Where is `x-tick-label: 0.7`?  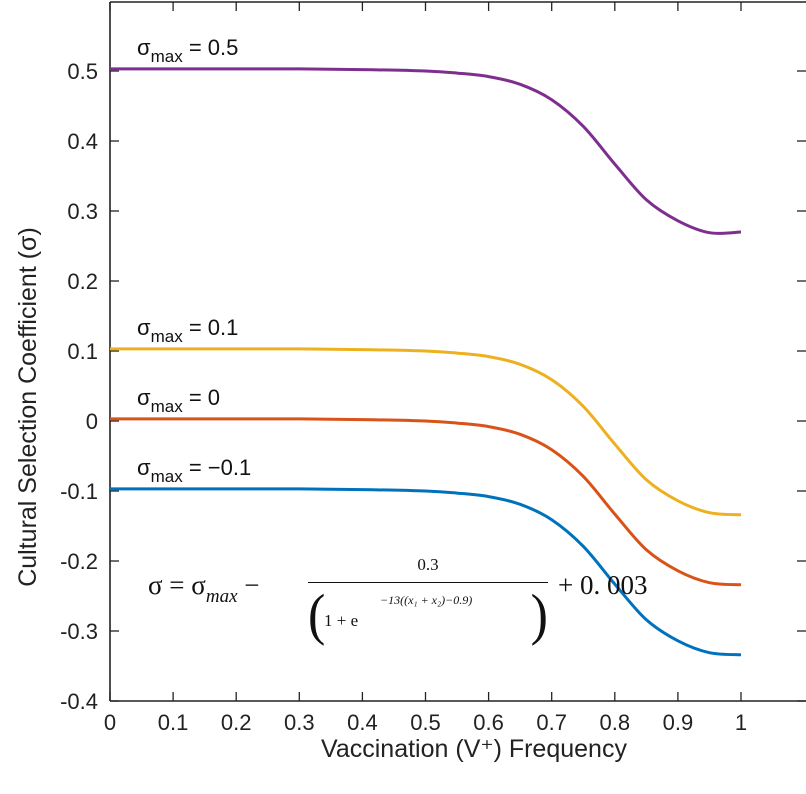
x-tick-label: 0.7 is located at coordinates (551, 722).